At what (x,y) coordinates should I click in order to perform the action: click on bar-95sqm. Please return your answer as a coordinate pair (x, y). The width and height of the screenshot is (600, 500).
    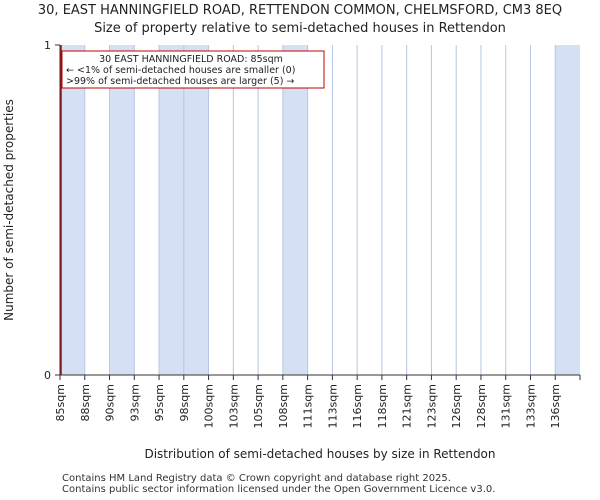
    Looking at the image, I should click on (171, 210).